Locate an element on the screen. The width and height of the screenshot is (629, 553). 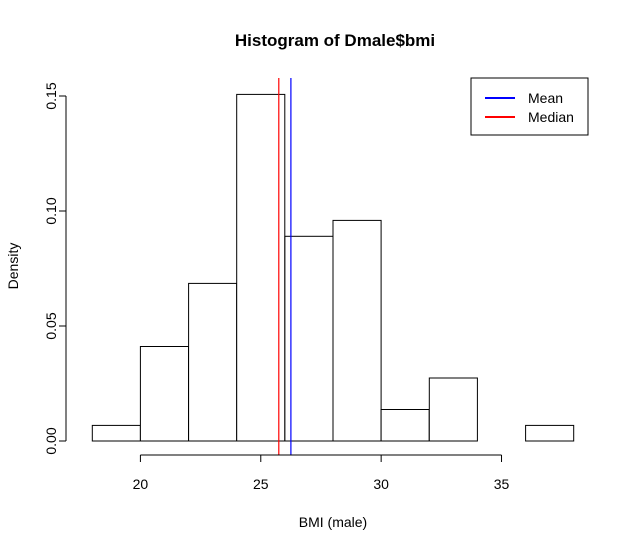
y-tick-label: 0.00 is located at coordinates (51, 440).